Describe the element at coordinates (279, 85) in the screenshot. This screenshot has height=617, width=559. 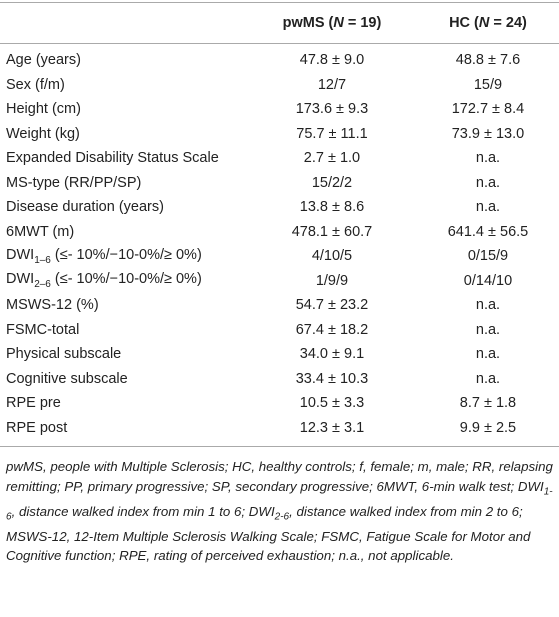
I see `table-row: Sex (f/m) 12/7 15/9` at that location.